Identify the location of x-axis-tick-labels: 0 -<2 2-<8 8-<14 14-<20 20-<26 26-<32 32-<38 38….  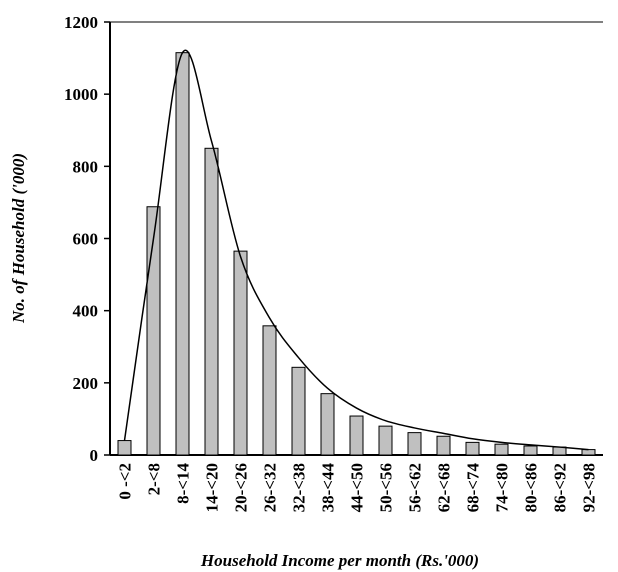
(357, 488).